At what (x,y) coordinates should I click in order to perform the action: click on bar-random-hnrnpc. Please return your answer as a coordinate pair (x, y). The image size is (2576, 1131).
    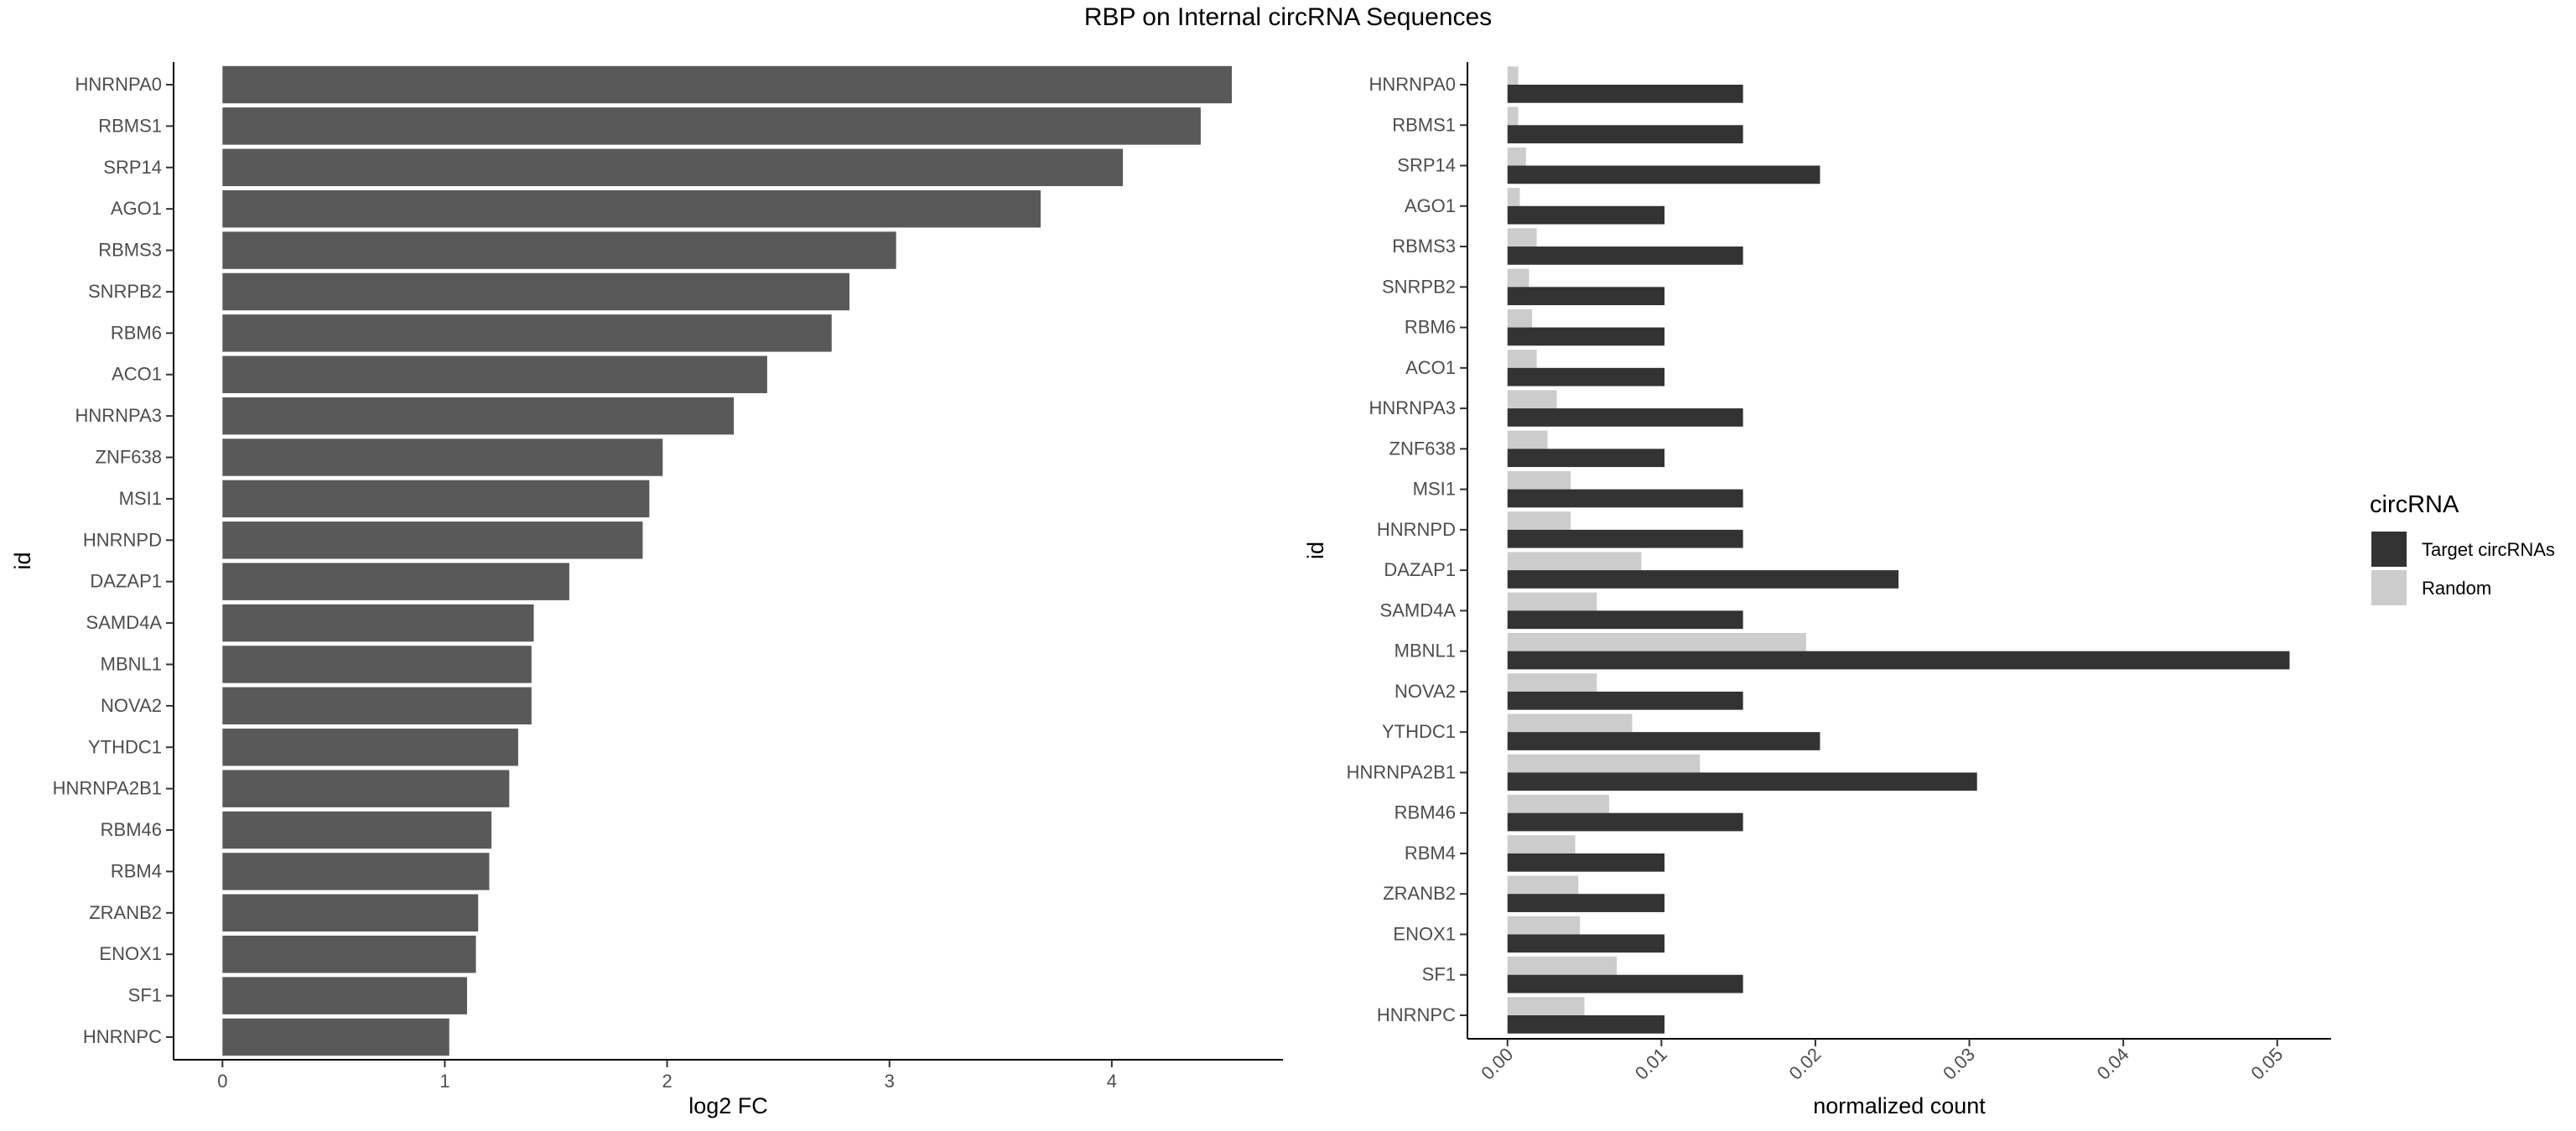
    Looking at the image, I should click on (1546, 1006).